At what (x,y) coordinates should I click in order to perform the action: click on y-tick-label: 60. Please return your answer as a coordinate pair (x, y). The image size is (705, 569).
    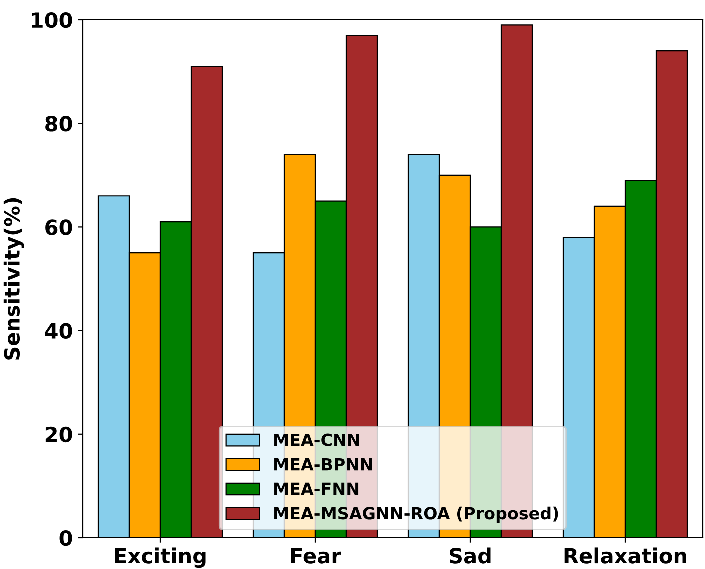
    Looking at the image, I should click on (59, 228).